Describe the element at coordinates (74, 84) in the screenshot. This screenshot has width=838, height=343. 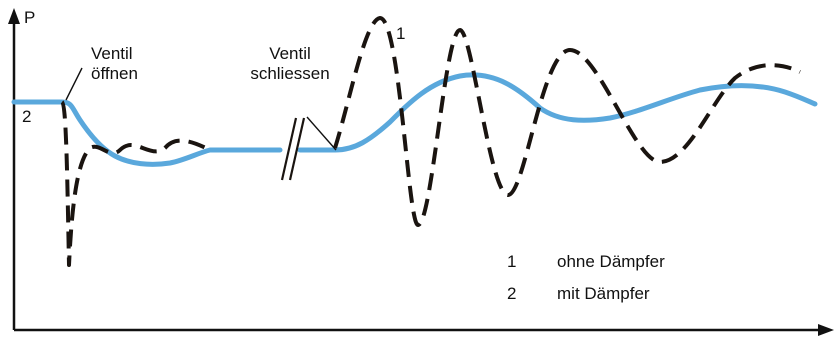
I see `valve-open-leader` at that location.